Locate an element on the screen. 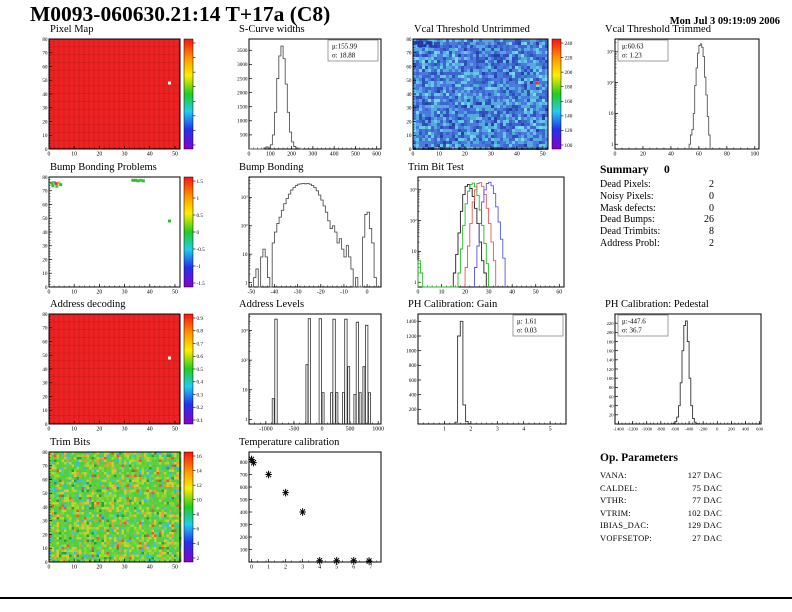 This screenshot has height=612, width=792. svg-text: 100 is located at coordinates (754, 155).